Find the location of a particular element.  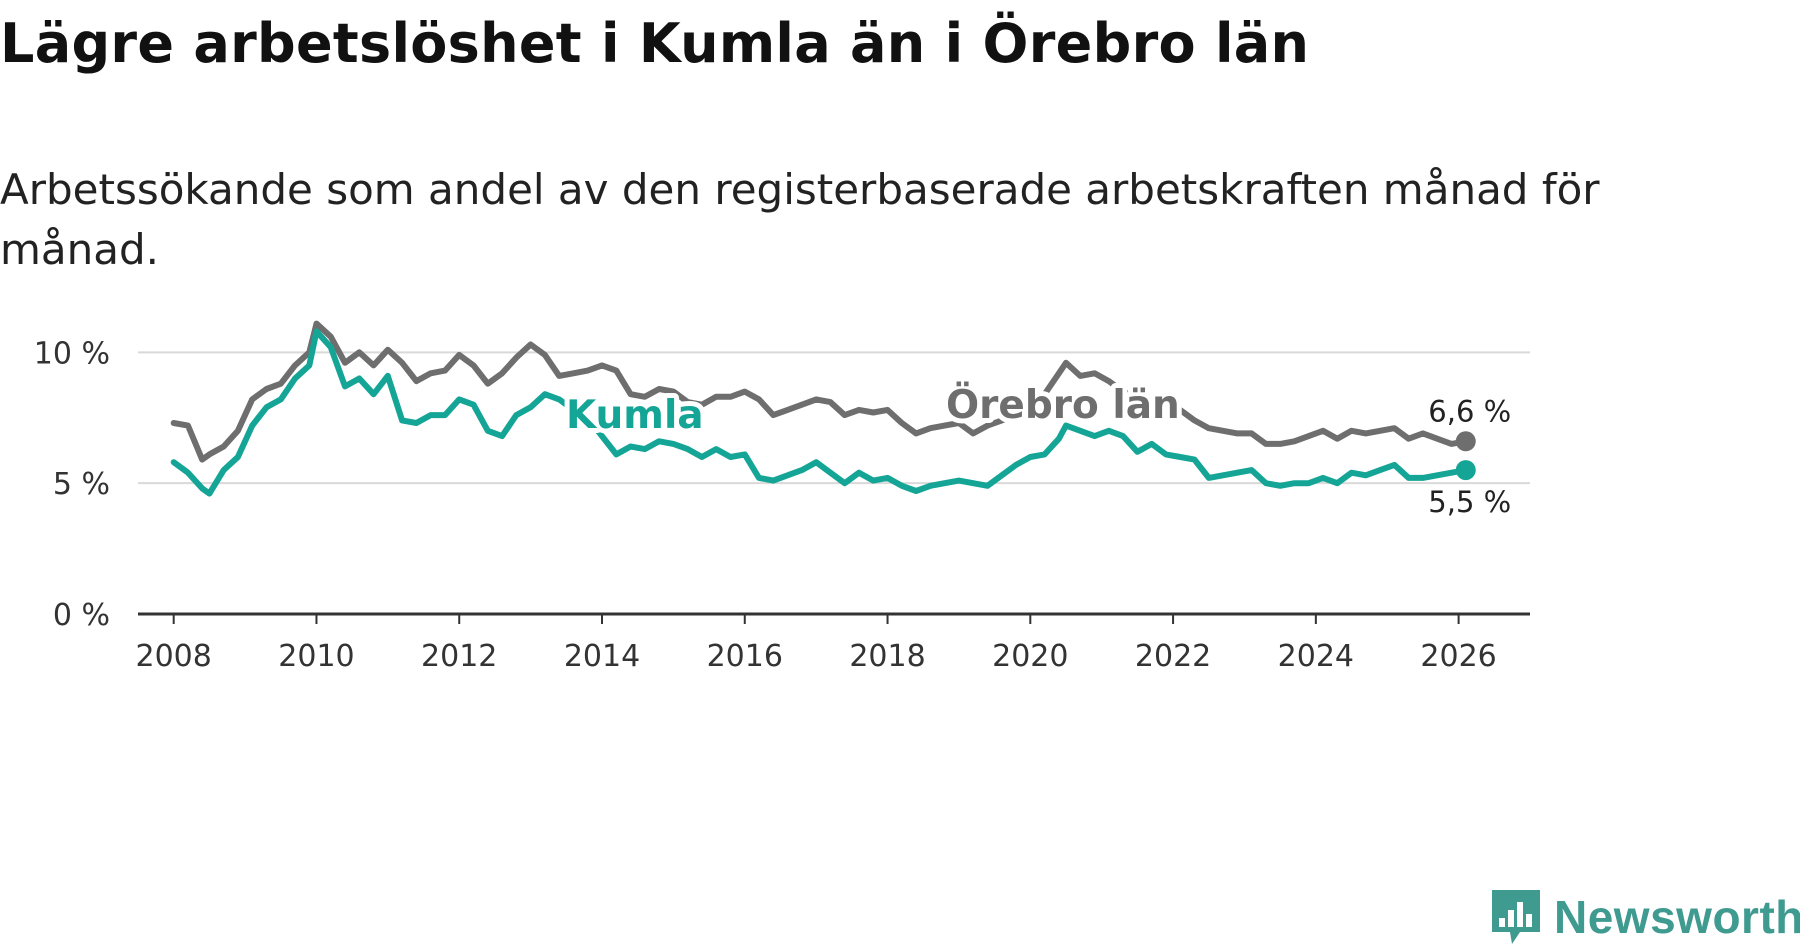

series-line-kumla is located at coordinates (819, 412).